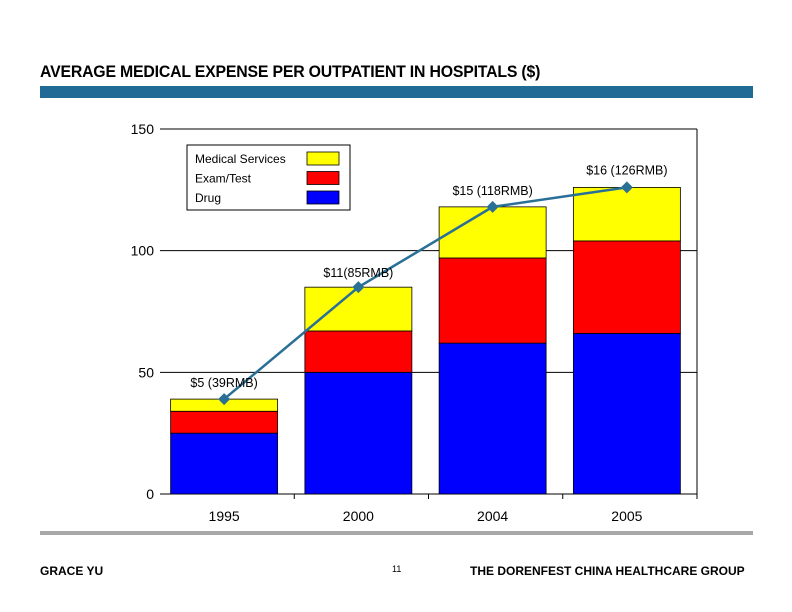 The height and width of the screenshot is (612, 792). What do you see at coordinates (240, 159) in the screenshot?
I see `legend-label: Medical Services` at bounding box center [240, 159].